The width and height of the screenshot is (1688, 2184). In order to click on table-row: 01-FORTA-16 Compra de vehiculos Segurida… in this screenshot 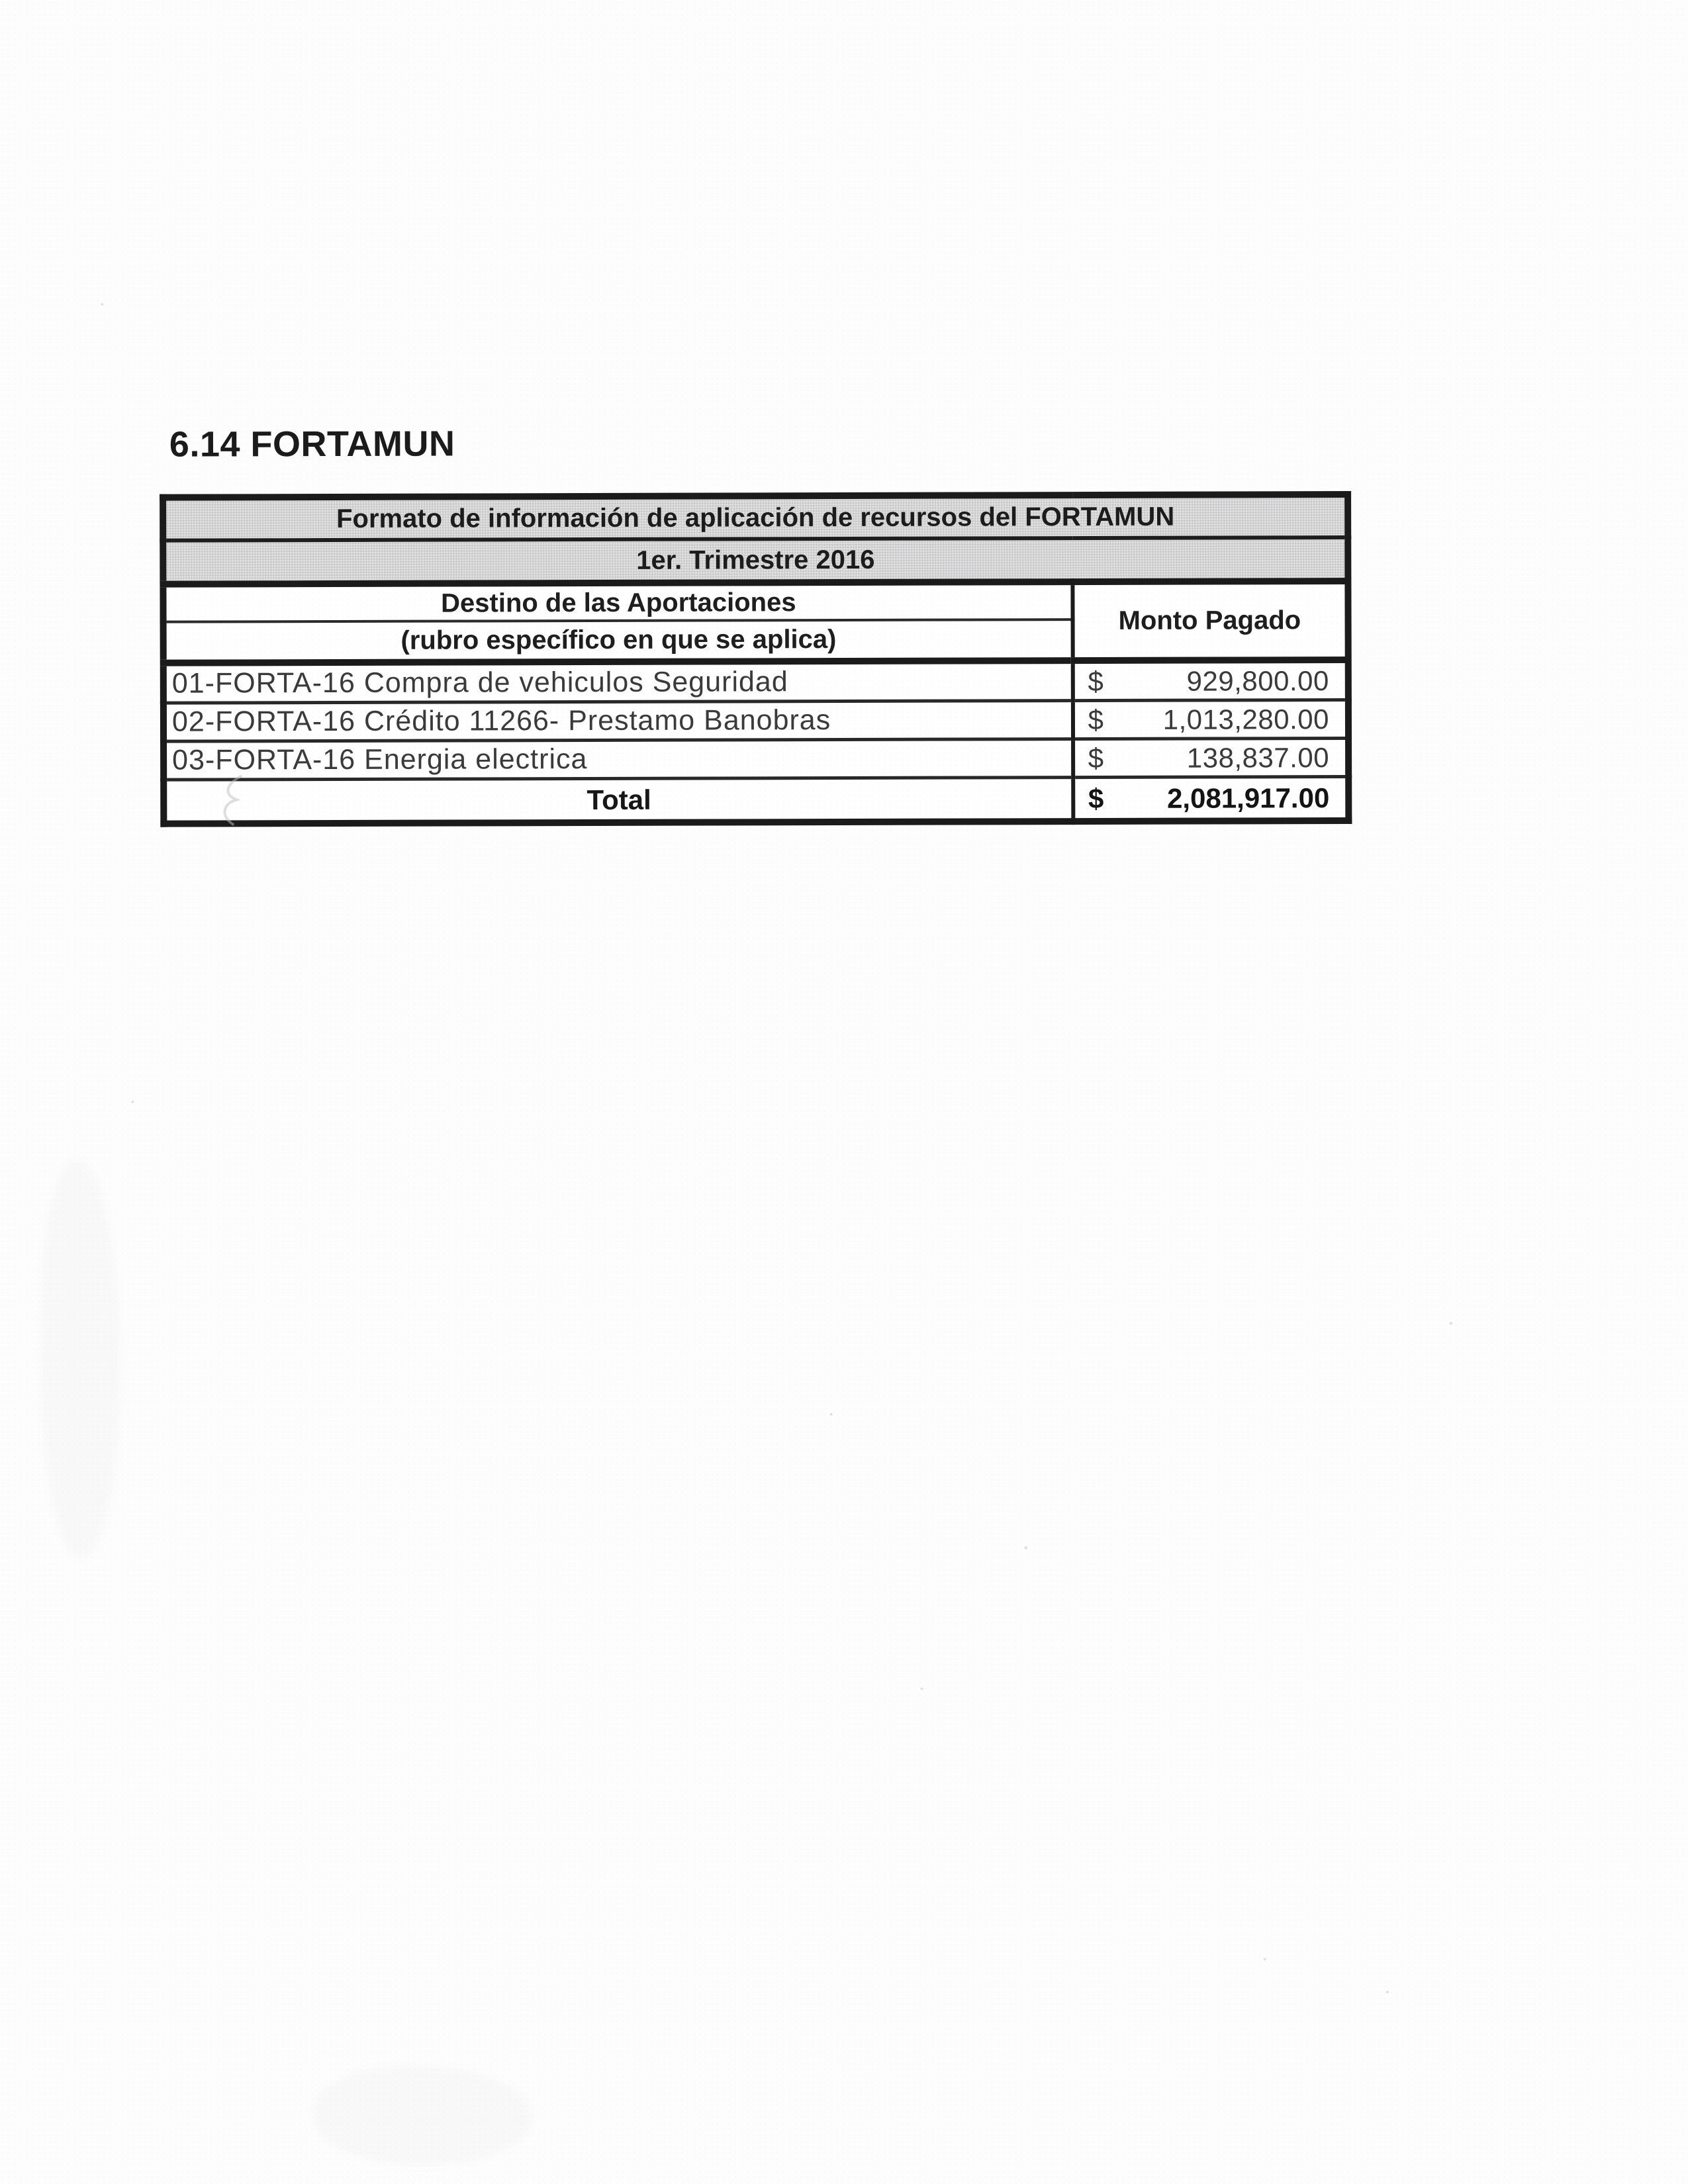, I will do `click(755, 682)`.